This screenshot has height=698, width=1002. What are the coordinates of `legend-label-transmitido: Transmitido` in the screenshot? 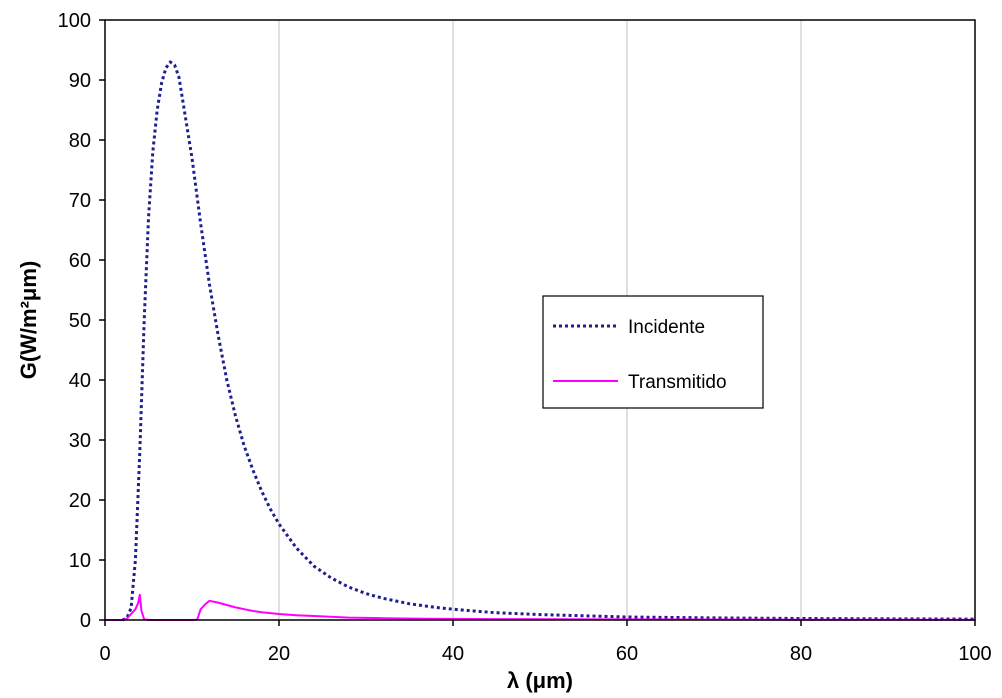 It's located at (677, 382).